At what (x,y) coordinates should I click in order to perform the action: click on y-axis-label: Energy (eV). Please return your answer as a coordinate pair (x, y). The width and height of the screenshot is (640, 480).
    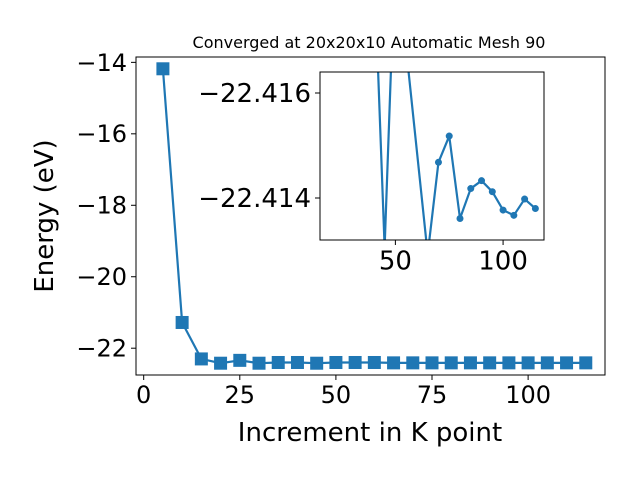
    Looking at the image, I should click on (45, 215).